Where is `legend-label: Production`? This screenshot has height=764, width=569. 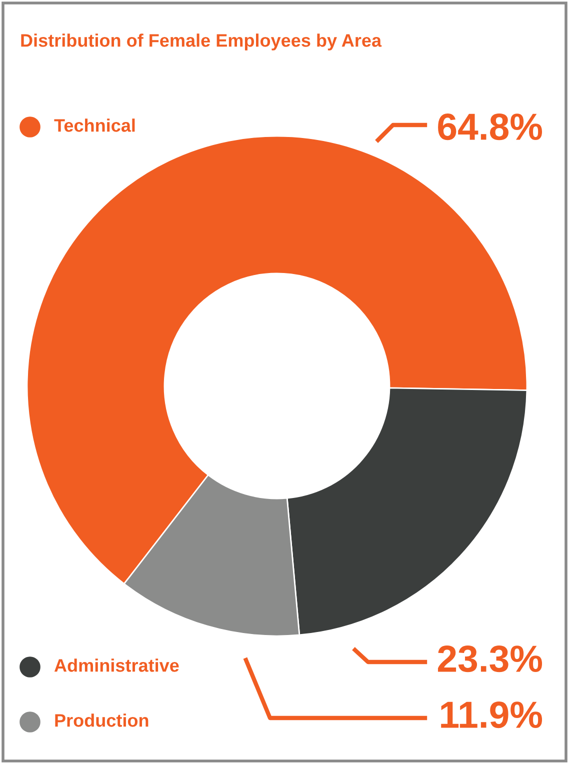 legend-label: Production is located at coordinates (101, 720).